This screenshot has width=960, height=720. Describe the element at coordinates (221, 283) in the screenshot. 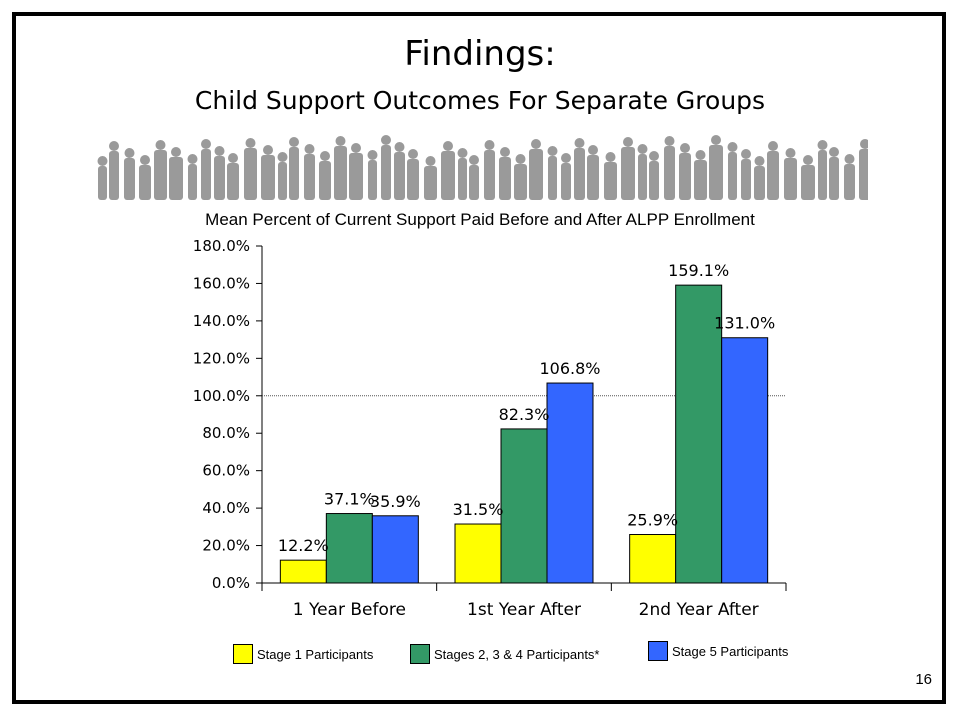

I see `y-tick-label: 160.0%` at that location.